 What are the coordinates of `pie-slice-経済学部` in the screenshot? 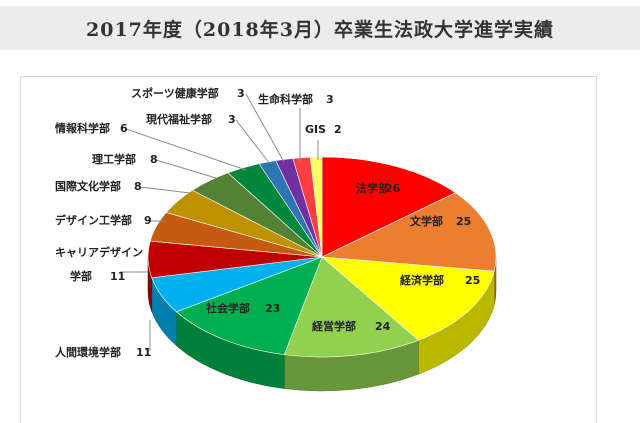 It's located at (408, 298).